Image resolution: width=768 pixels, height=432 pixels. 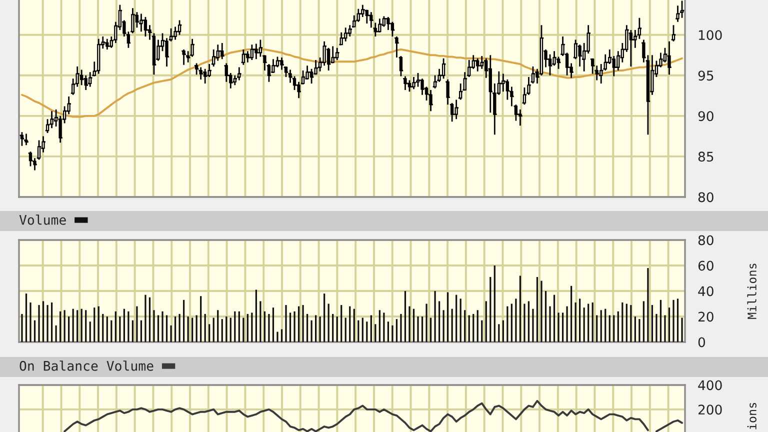 What do you see at coordinates (706, 265) in the screenshot?
I see `y-tick-label: 60` at bounding box center [706, 265].